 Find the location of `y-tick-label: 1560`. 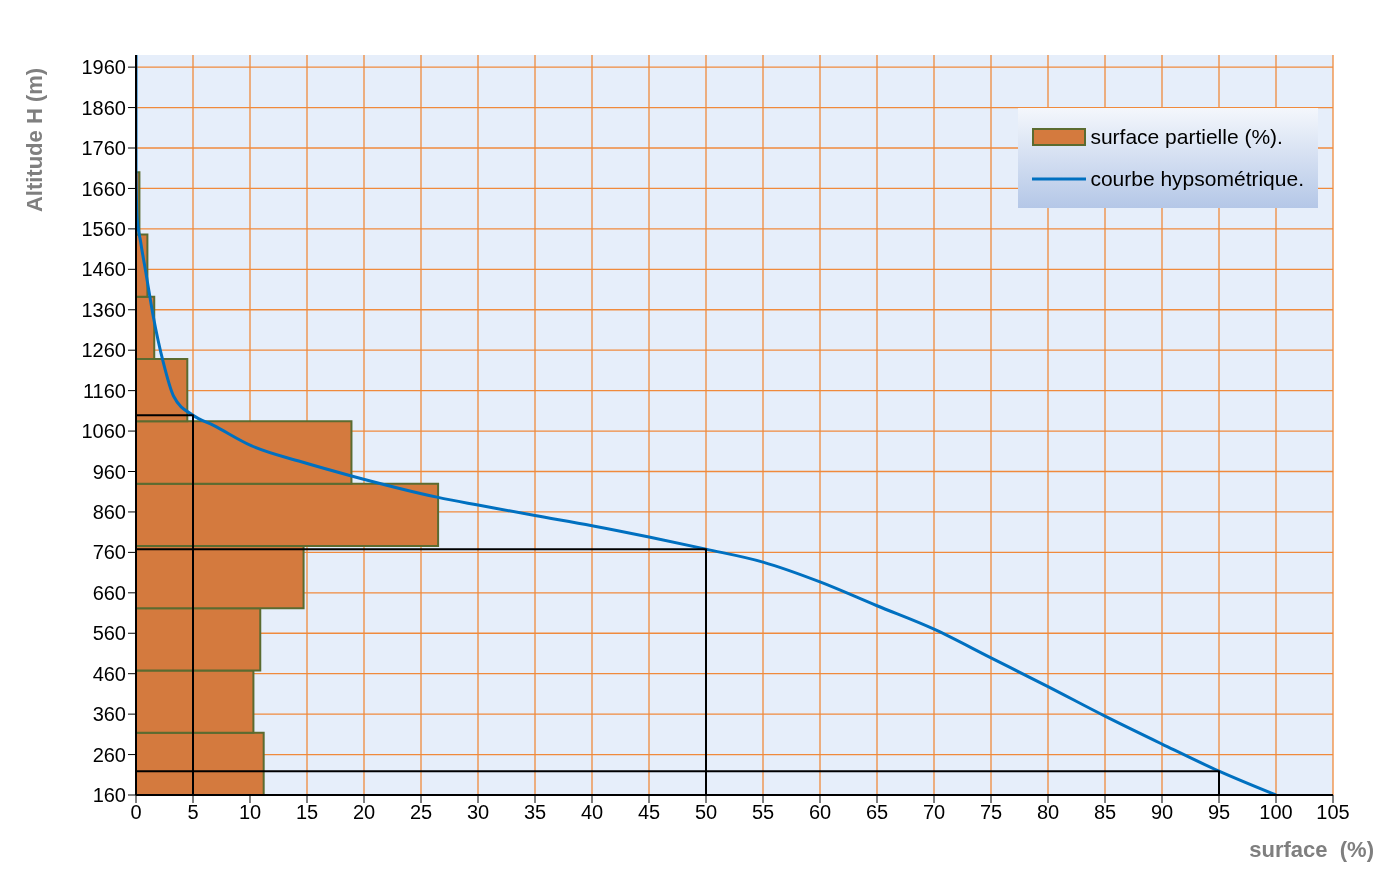

y-tick-label: 1560 is located at coordinates (103, 228).